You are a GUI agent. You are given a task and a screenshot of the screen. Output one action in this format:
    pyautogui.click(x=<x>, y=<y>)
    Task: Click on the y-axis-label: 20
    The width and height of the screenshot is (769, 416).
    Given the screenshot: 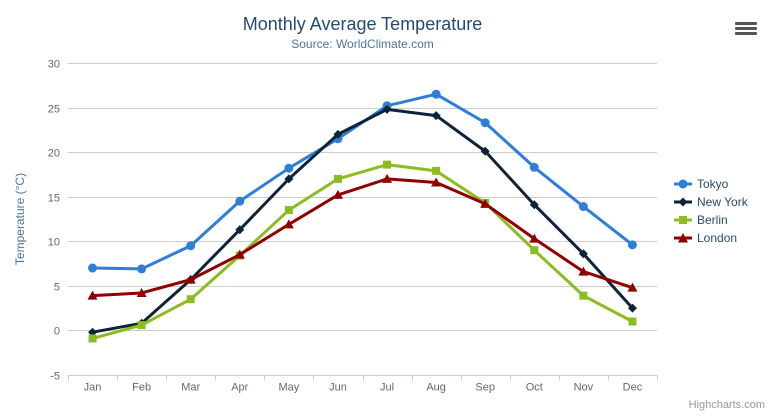 What is the action you would take?
    pyautogui.click(x=54, y=154)
    